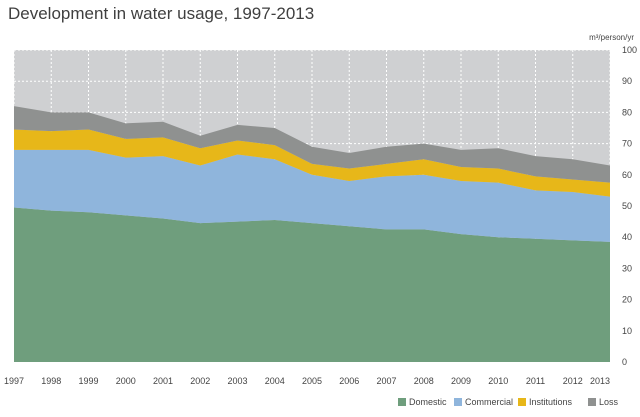 Image resolution: width=640 pixels, height=417 pixels. What do you see at coordinates (611, 37) in the screenshot?
I see `y-axis-unit-label: m³/person/yr` at bounding box center [611, 37].